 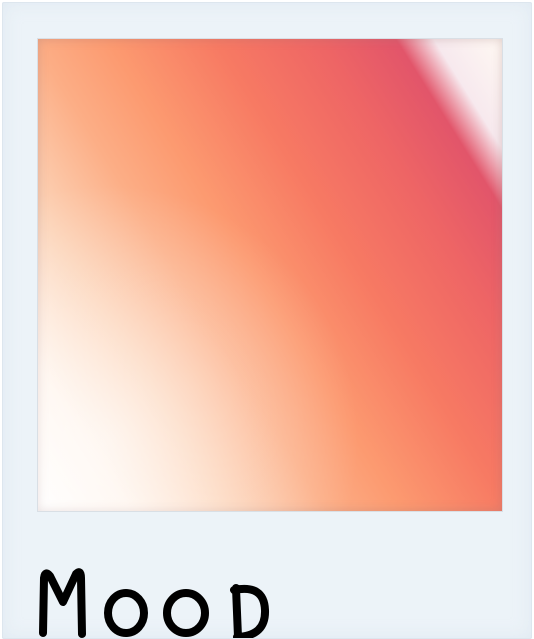 What do you see at coordinates (249, 611) in the screenshot?
I see `letter-d` at bounding box center [249, 611].